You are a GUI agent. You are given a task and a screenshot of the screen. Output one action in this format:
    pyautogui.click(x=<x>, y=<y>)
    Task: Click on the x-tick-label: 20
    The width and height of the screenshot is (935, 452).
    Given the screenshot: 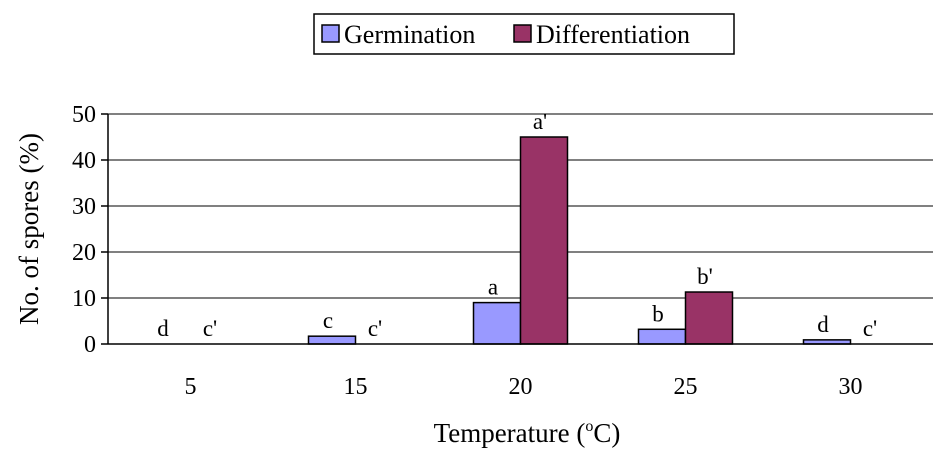 What is the action you would take?
    pyautogui.click(x=521, y=387)
    